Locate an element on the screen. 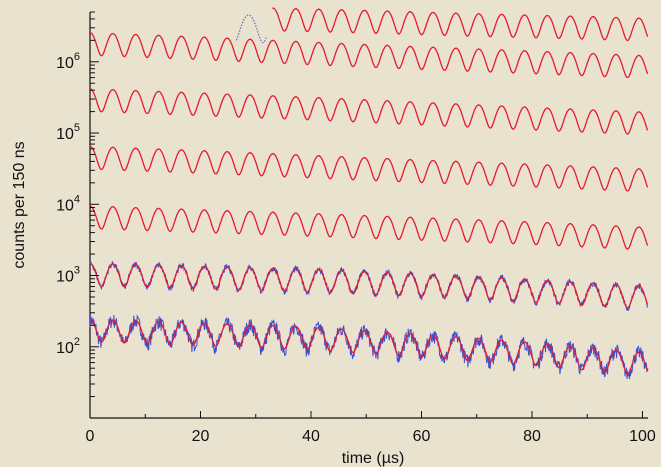 The image size is (661, 467). x-tick-label: 0 is located at coordinates (90, 436).